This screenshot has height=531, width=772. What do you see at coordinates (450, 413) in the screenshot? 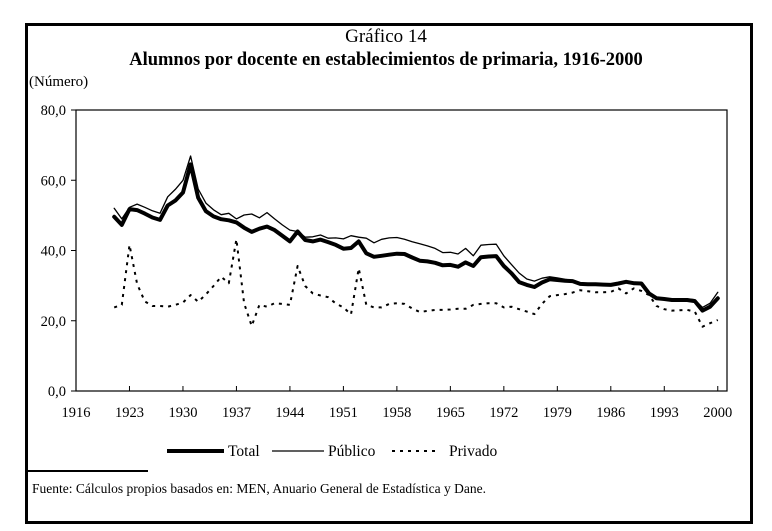
I see `x-tick-label: 1965` at bounding box center [450, 413].